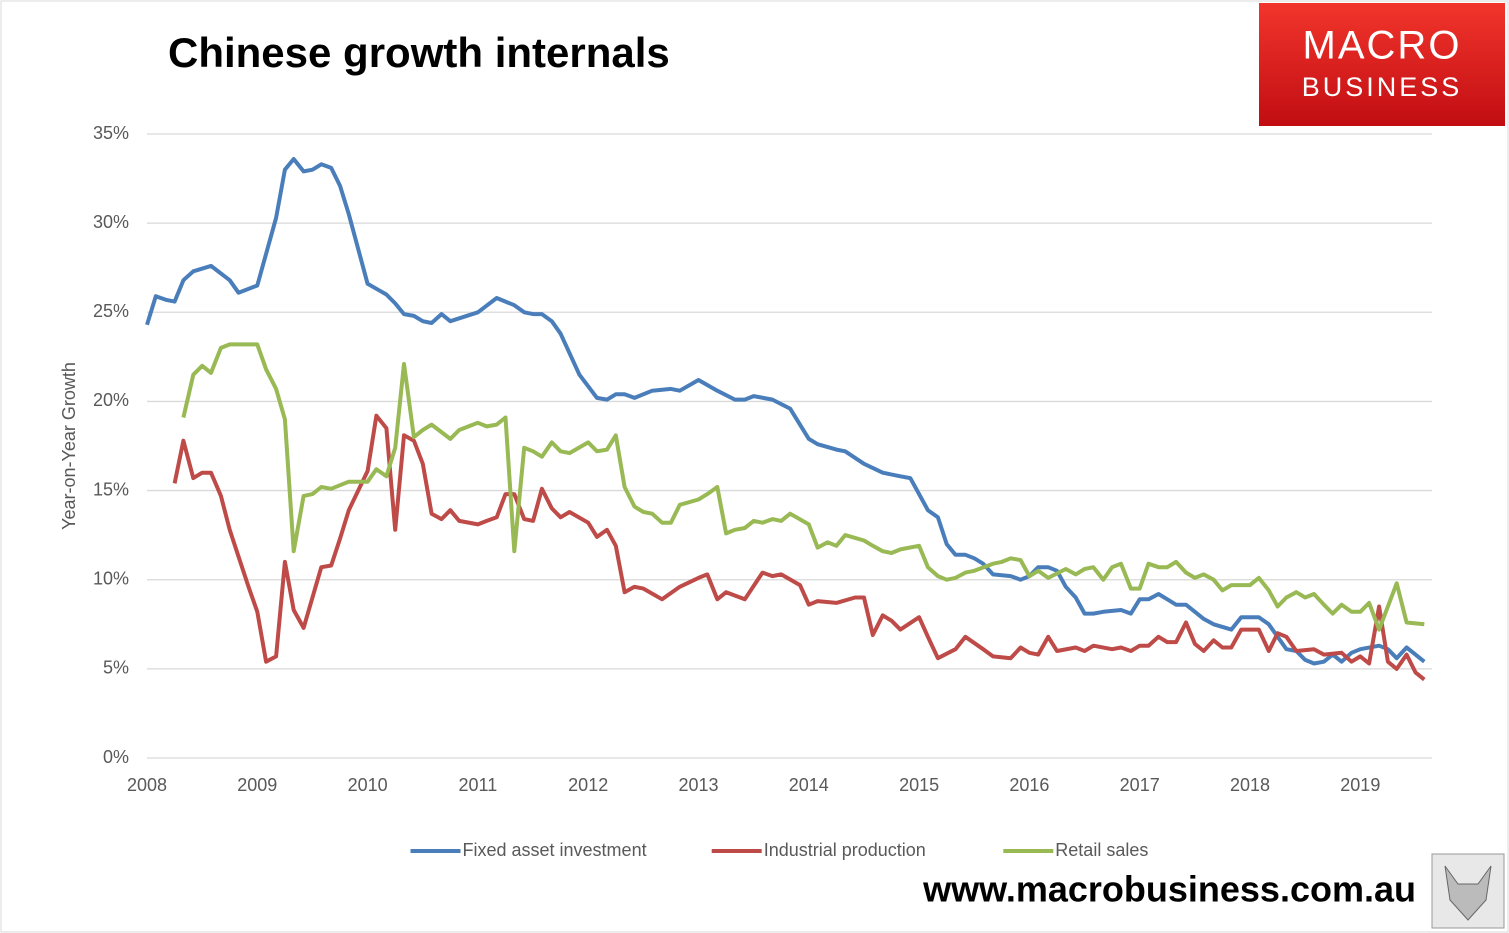 This screenshot has width=1509, height=933. I want to click on logo-text: BUSINESS, so click(1382, 87).